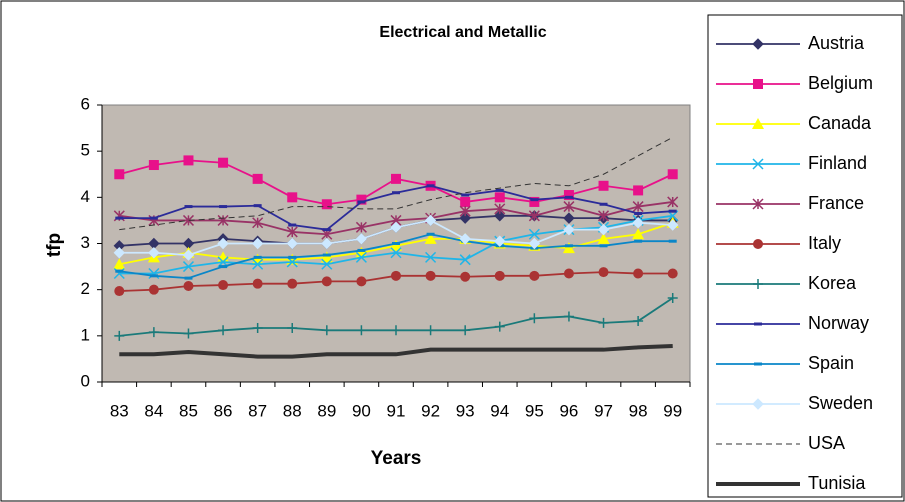  Describe the element at coordinates (638, 410) in the screenshot. I see `x-tick-label: 98` at that location.